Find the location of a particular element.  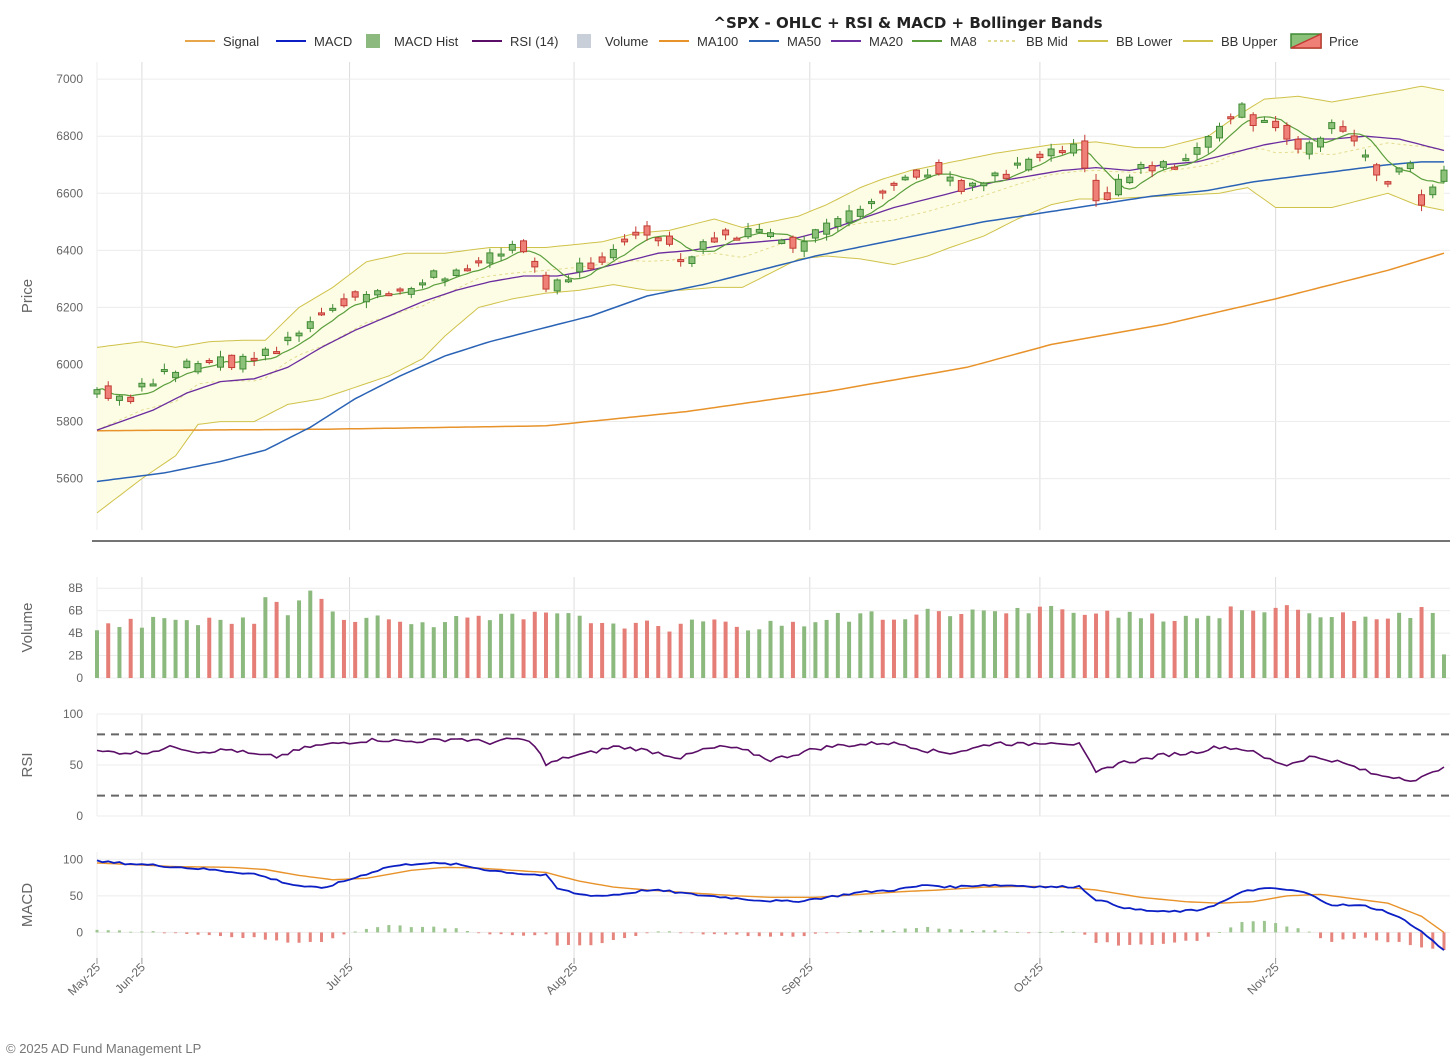

legend-label: MA50 is located at coordinates (804, 41).